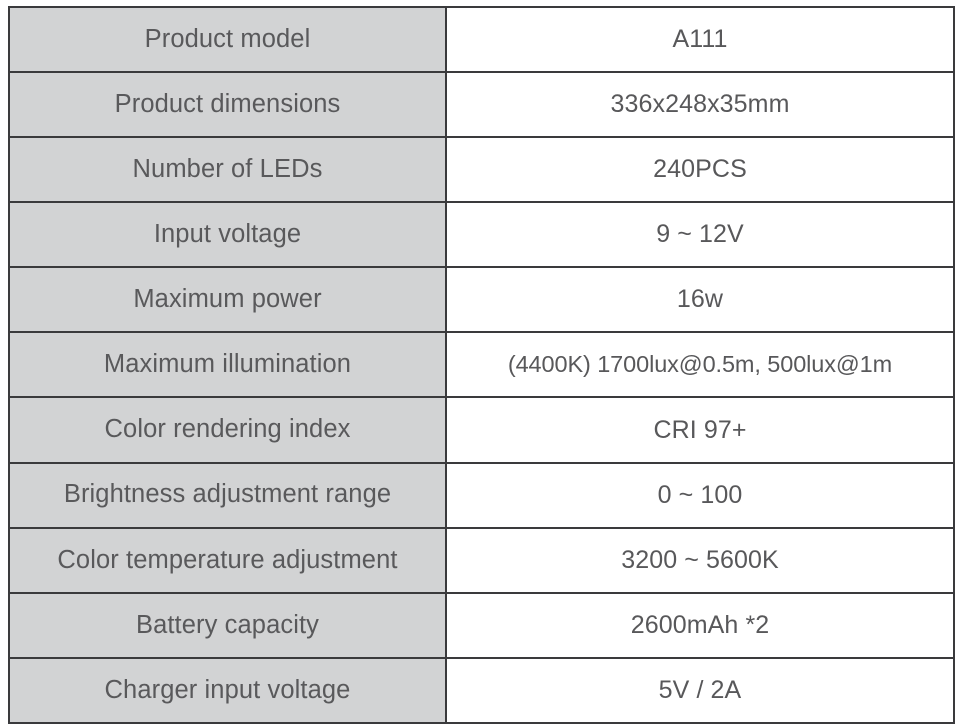 Image resolution: width=963 pixels, height=727 pixels. Describe the element at coordinates (227, 690) in the screenshot. I see `spec-label-cell: Charger input voltage` at that location.